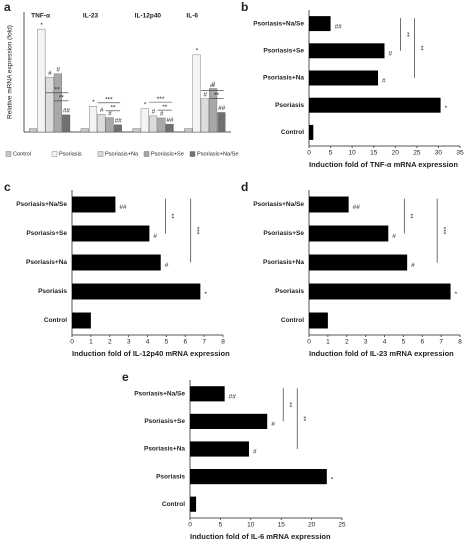  Describe the element at coordinates (148, 16) in the screenshot. I see `category-label: IL-12p40` at that location.